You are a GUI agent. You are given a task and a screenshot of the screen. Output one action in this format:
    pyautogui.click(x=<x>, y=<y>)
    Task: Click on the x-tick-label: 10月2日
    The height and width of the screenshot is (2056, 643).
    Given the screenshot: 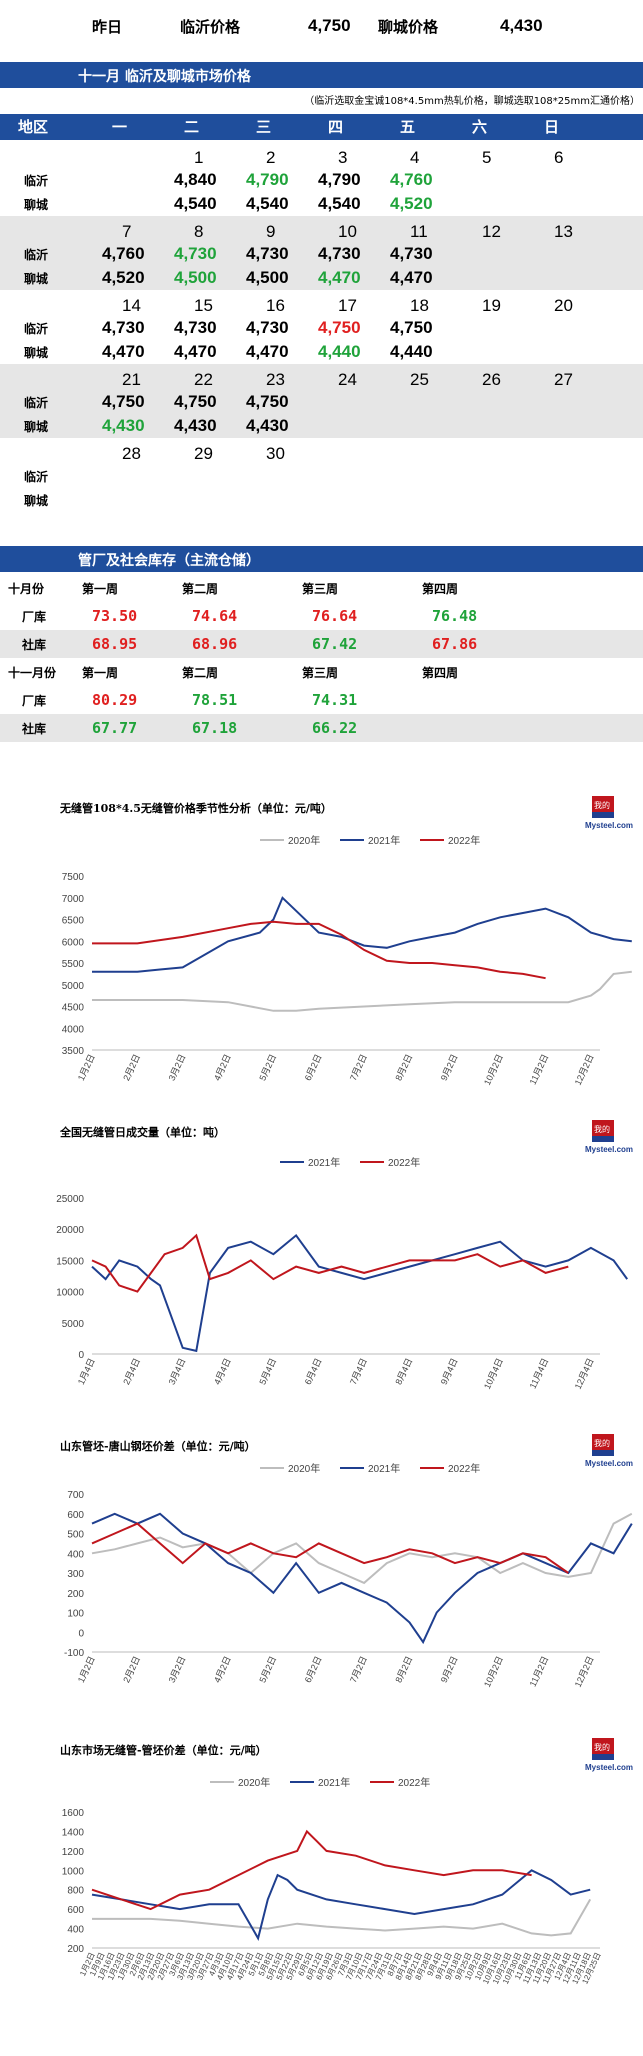 What is the action you would take?
    pyautogui.click(x=493, y=1070)
    